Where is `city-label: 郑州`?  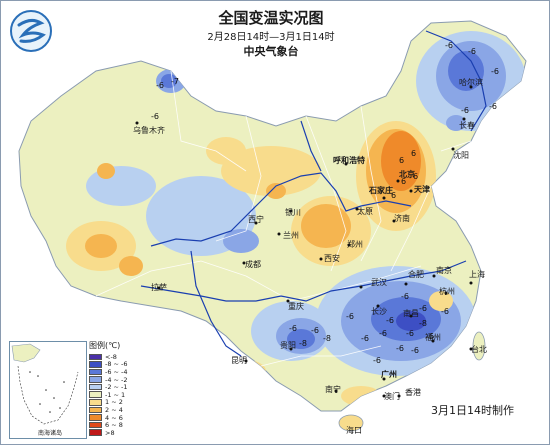 city-label: 郑州 is located at coordinates (355, 244).